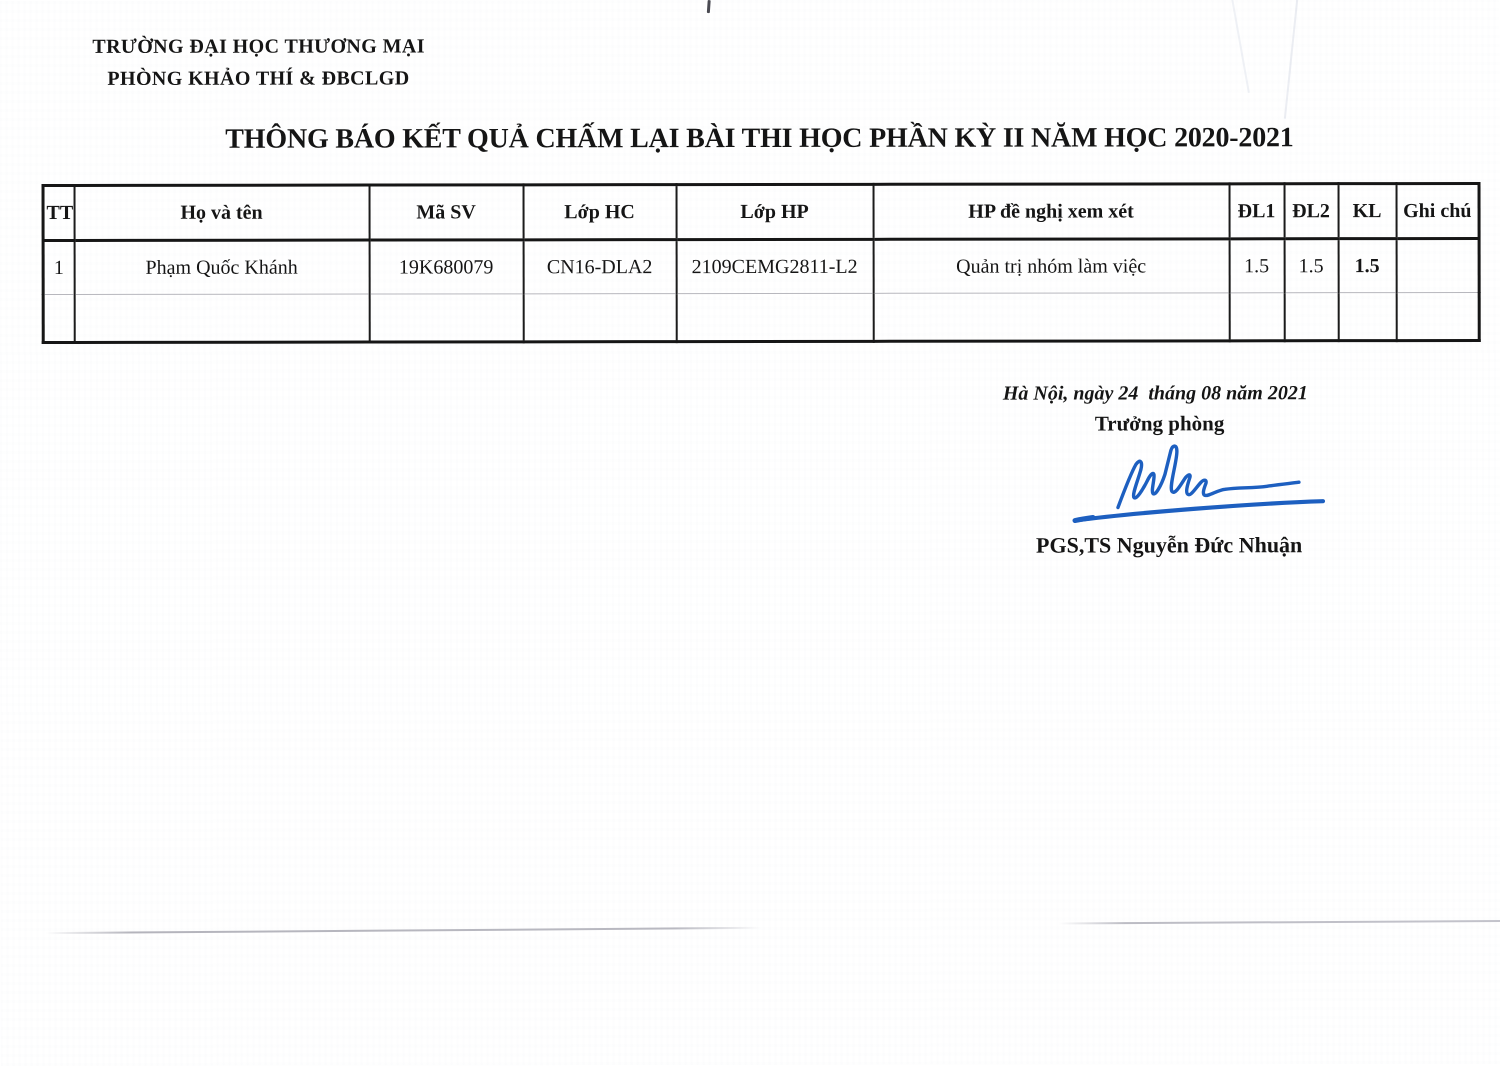  What do you see at coordinates (59, 213) in the screenshot?
I see `header-cell-tt: TT` at bounding box center [59, 213].